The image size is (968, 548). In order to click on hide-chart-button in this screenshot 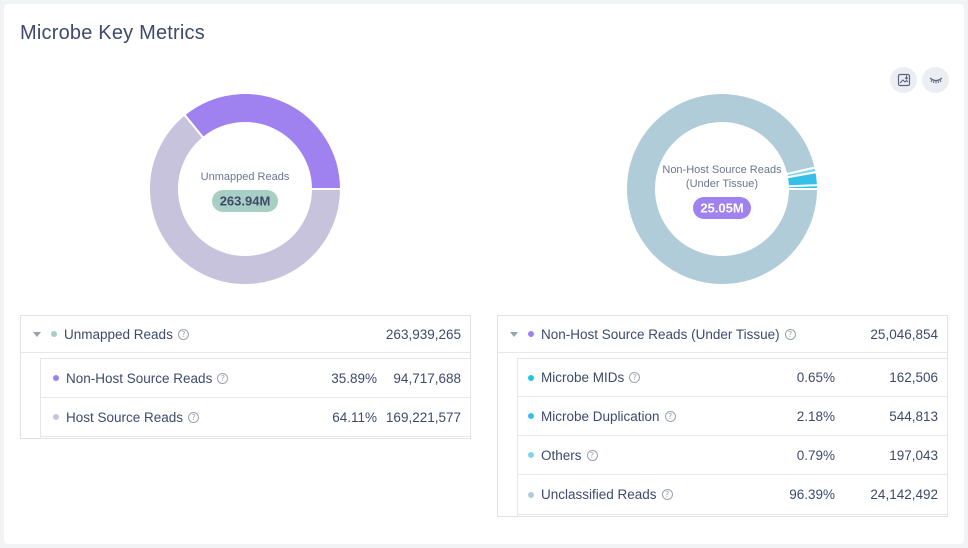, I will do `click(935, 80)`.